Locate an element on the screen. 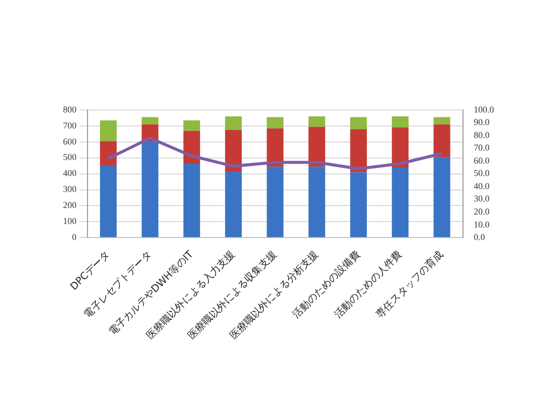 The image size is (537, 395). y2-tick-label: 20.0 is located at coordinates (482, 211).